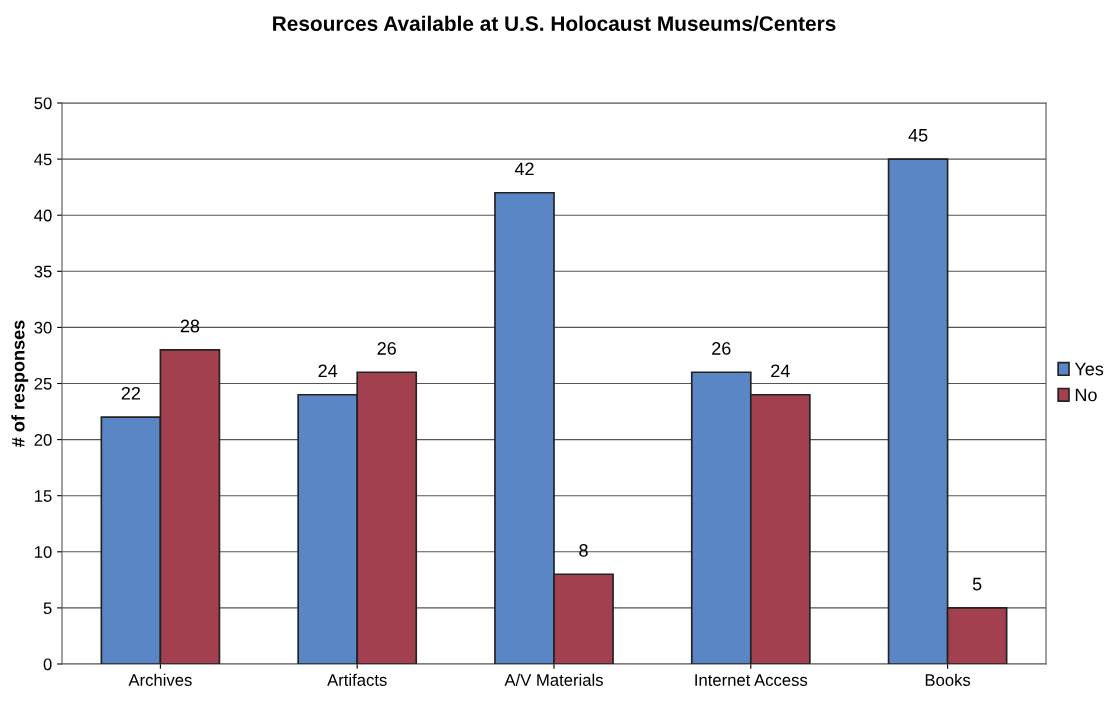 The image size is (1116, 706). Describe the element at coordinates (43, 271) in the screenshot. I see `y-tick-label: 35` at that location.